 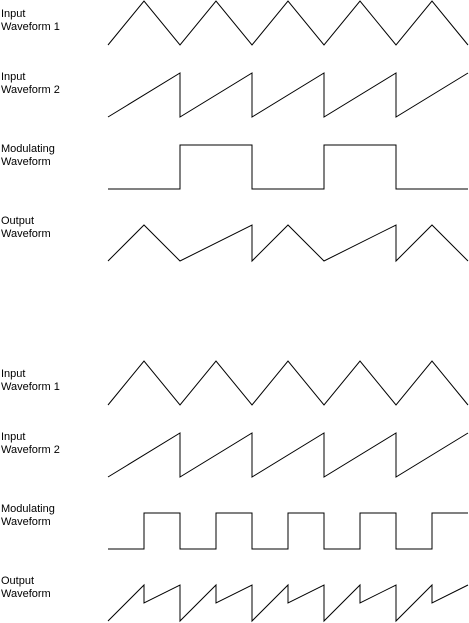 What do you see at coordinates (288, 23) in the screenshot?
I see `wave-input-1-top` at bounding box center [288, 23].